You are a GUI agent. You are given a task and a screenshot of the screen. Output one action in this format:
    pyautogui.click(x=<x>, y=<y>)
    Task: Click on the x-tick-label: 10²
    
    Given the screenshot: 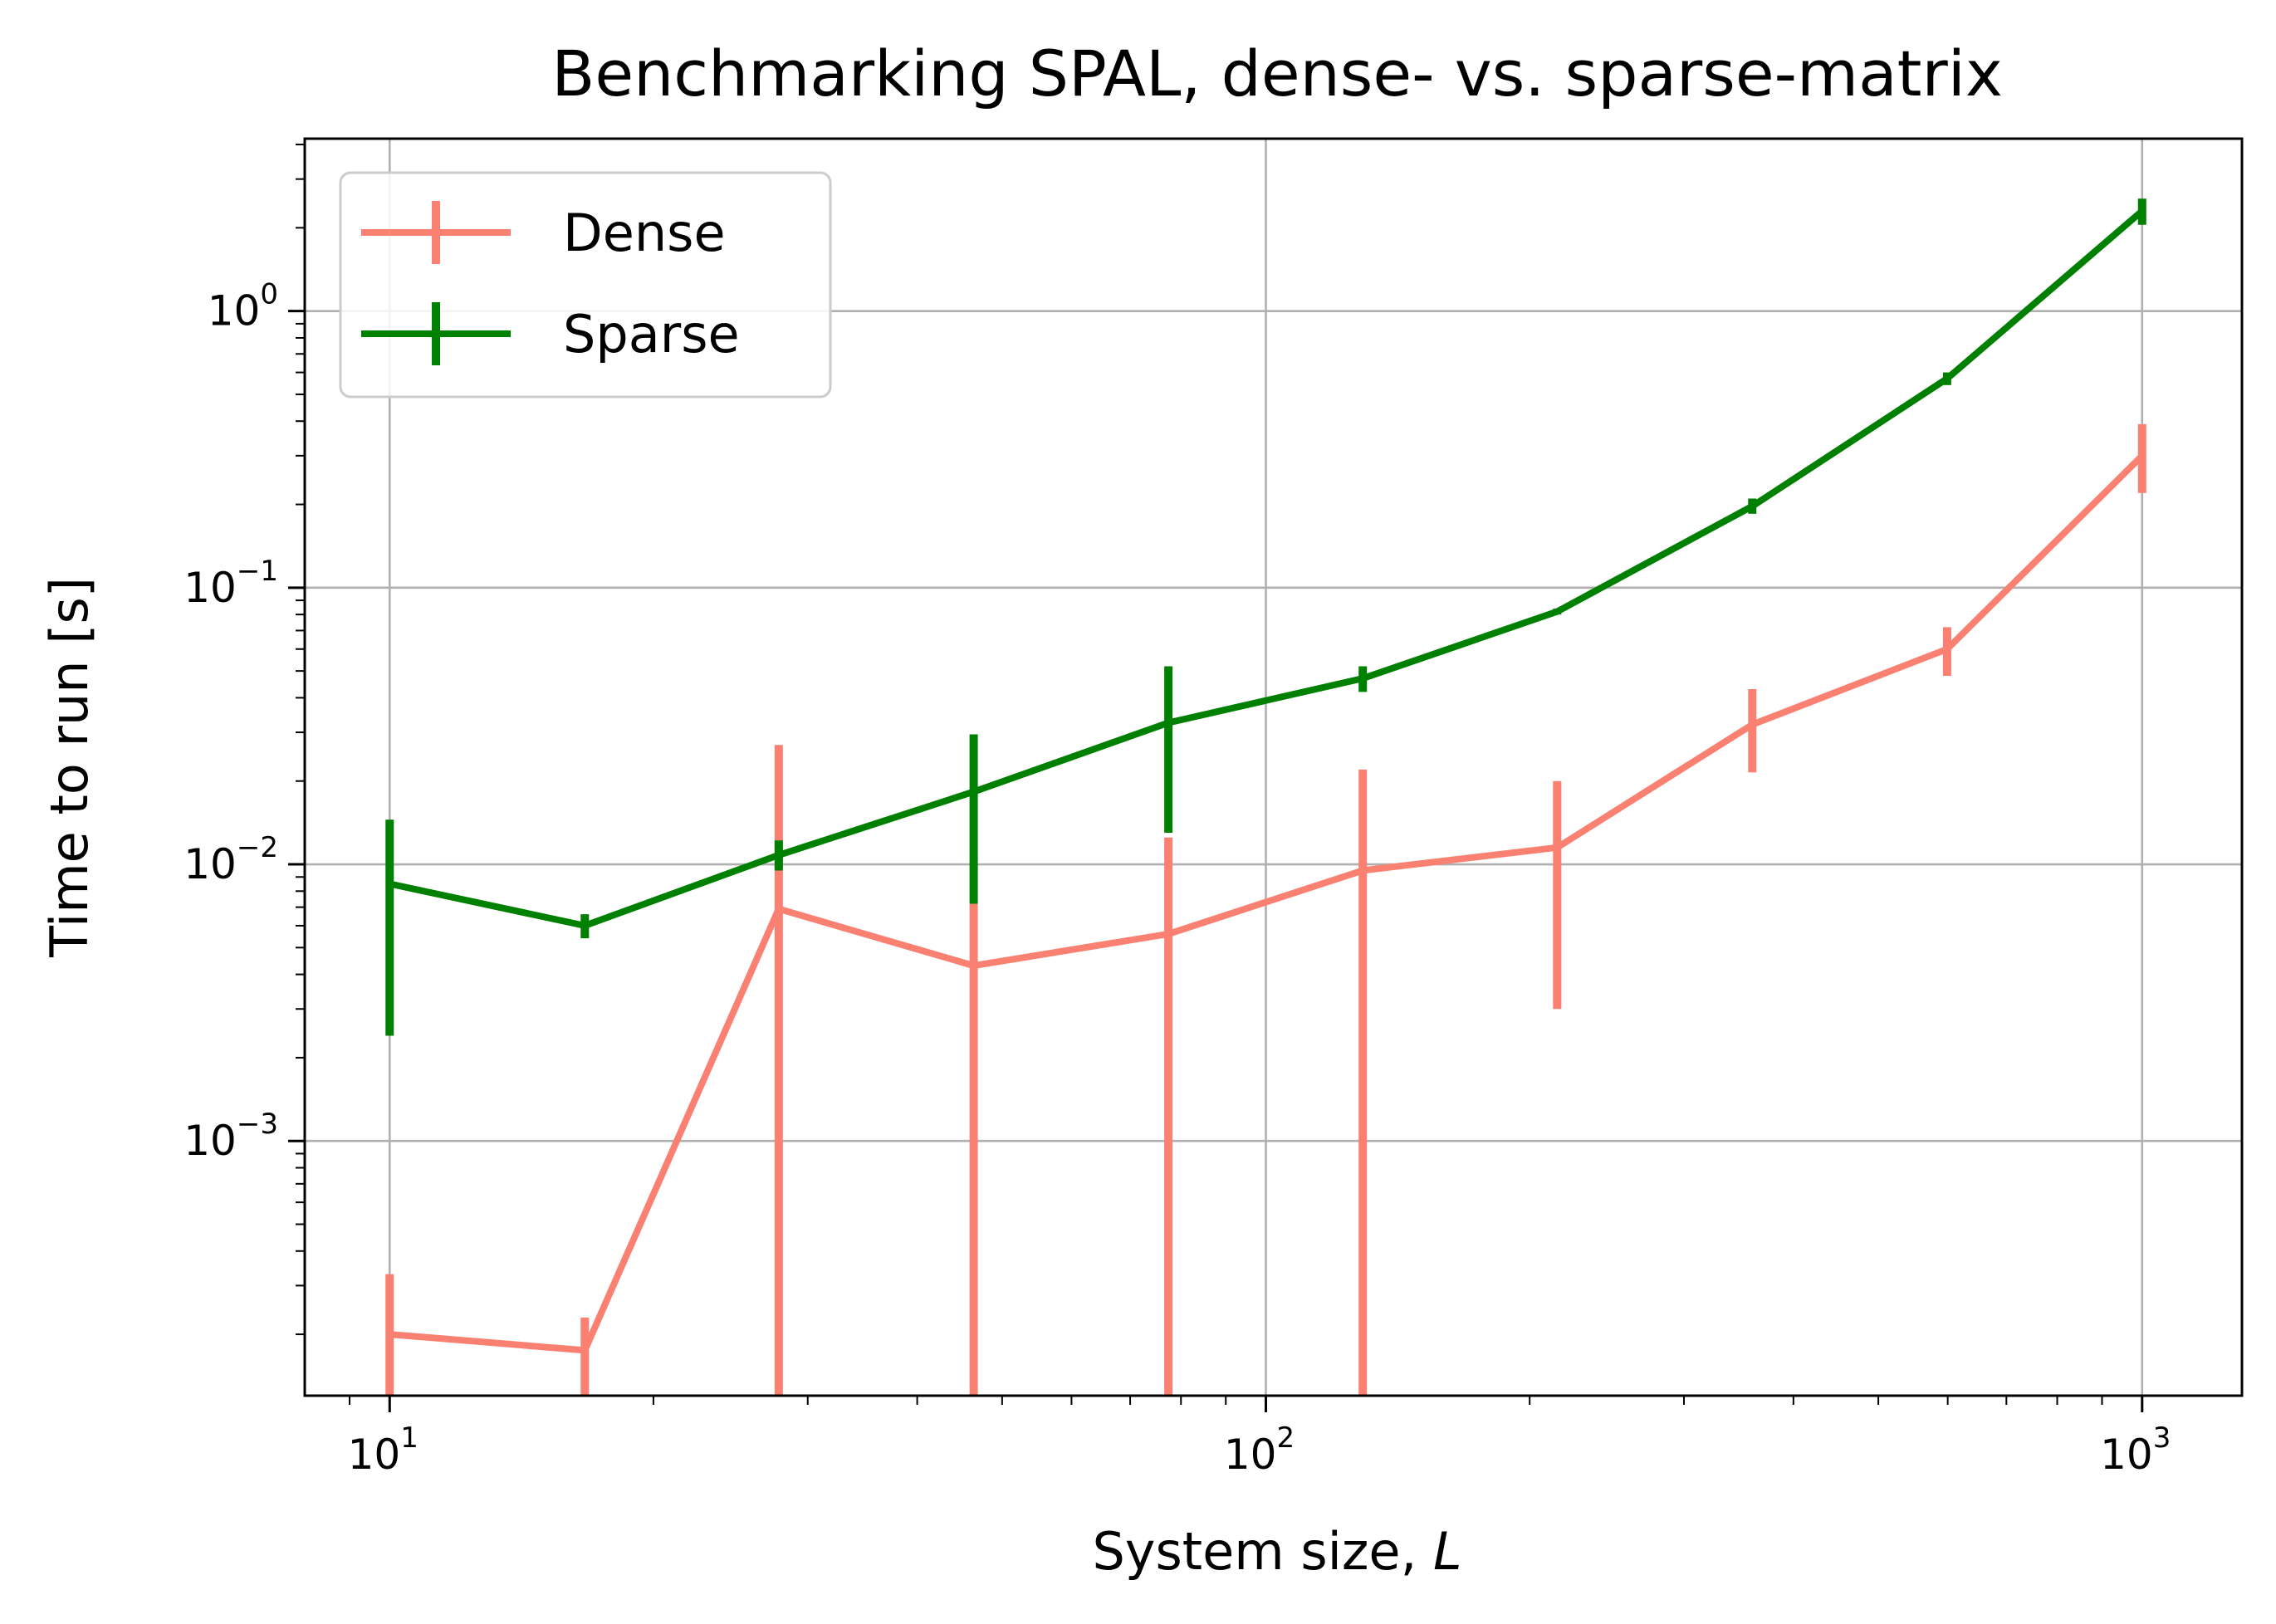 What is the action you would take?
    pyautogui.click(x=1260, y=1450)
    